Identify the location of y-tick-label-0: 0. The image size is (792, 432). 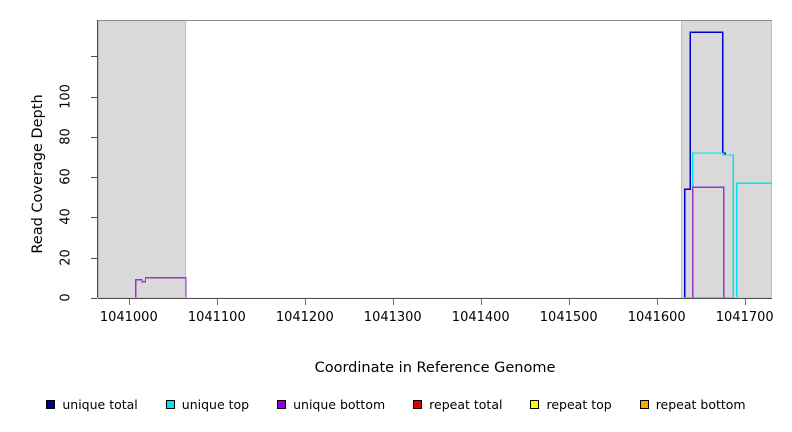
(66, 297).